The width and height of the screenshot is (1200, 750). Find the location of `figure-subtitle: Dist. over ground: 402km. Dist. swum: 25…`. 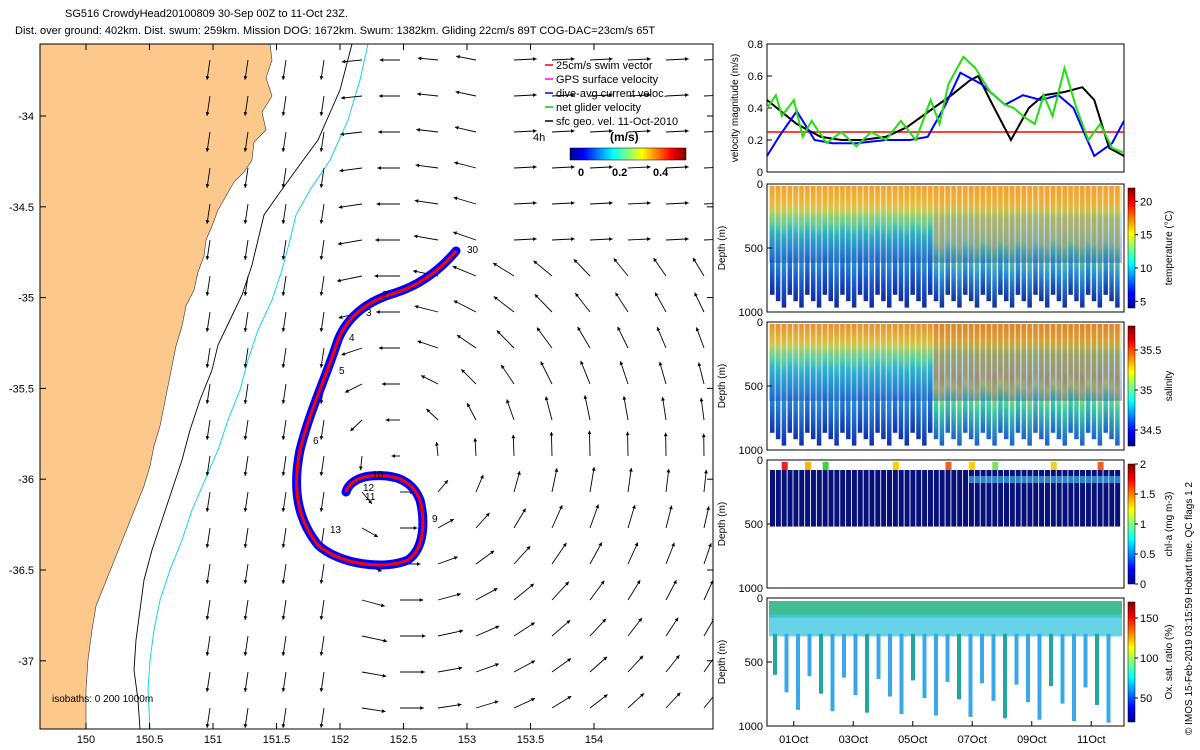

figure-subtitle: Dist. over ground: 402km. Dist. swum: 25… is located at coordinates (335, 31).